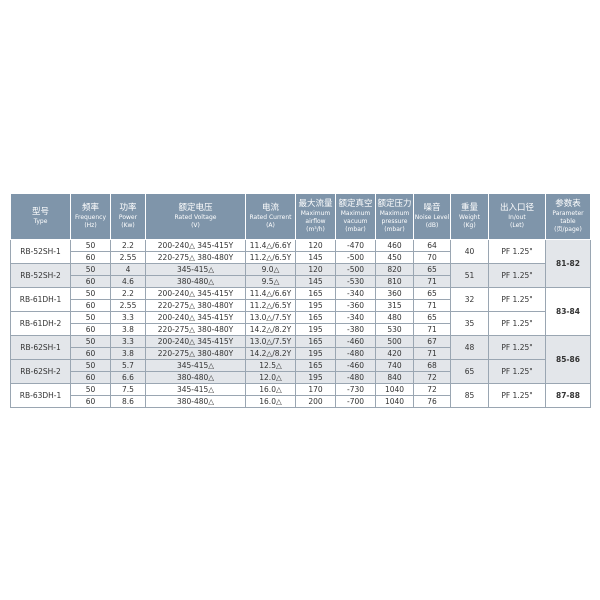 The image size is (600, 600). What do you see at coordinates (394, 377) in the screenshot?
I see `data-cell: 840` at bounding box center [394, 377].